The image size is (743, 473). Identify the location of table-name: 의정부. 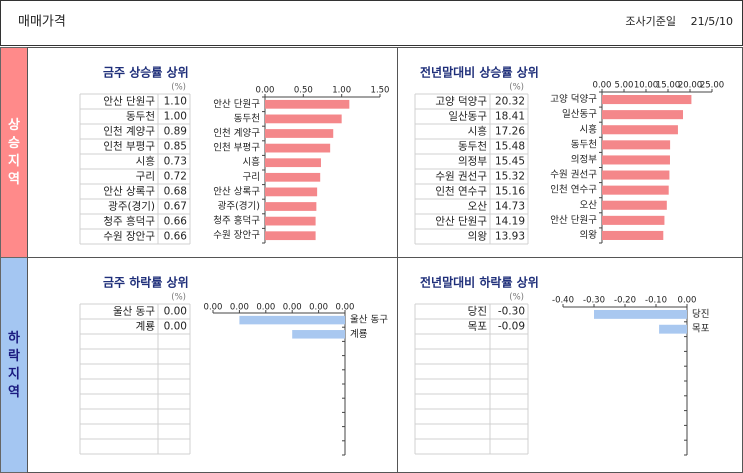
(472, 162).